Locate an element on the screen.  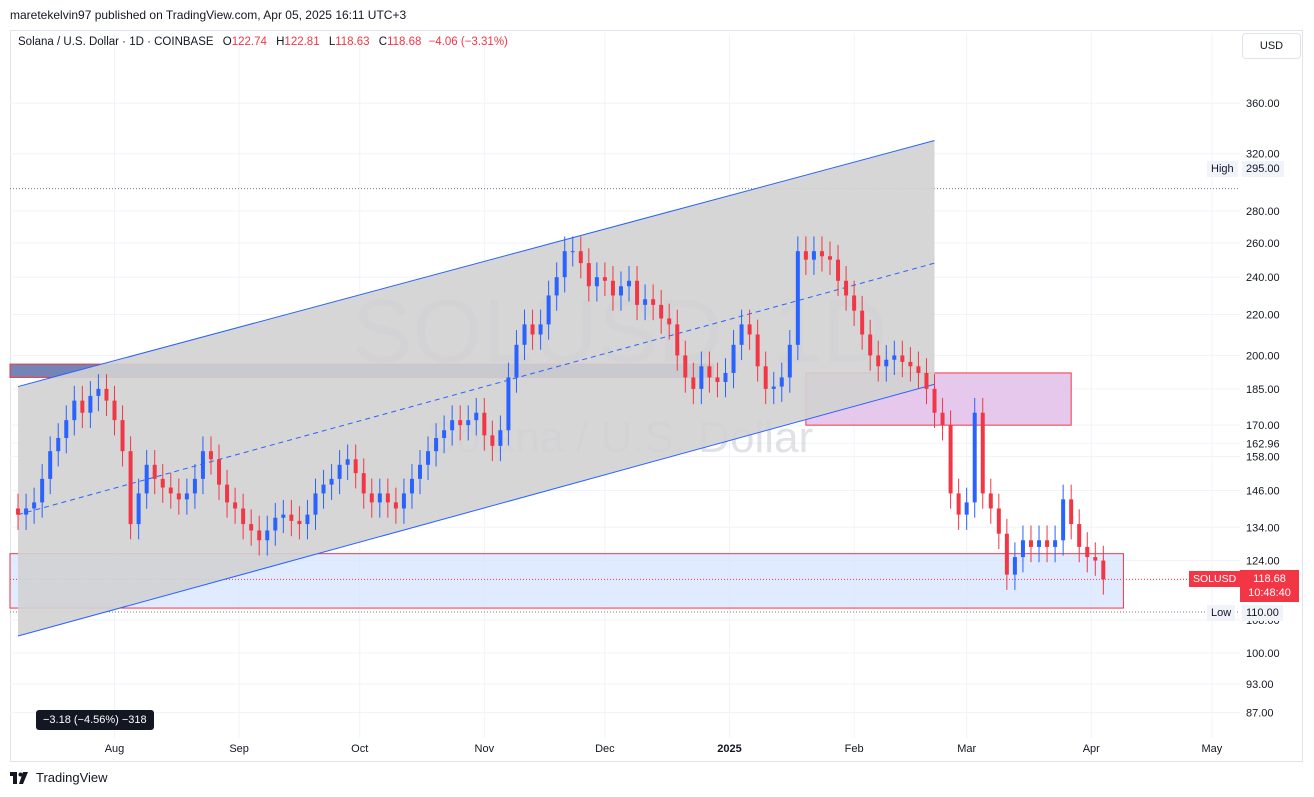
footer-brand: TradingView is located at coordinates (59, 777).